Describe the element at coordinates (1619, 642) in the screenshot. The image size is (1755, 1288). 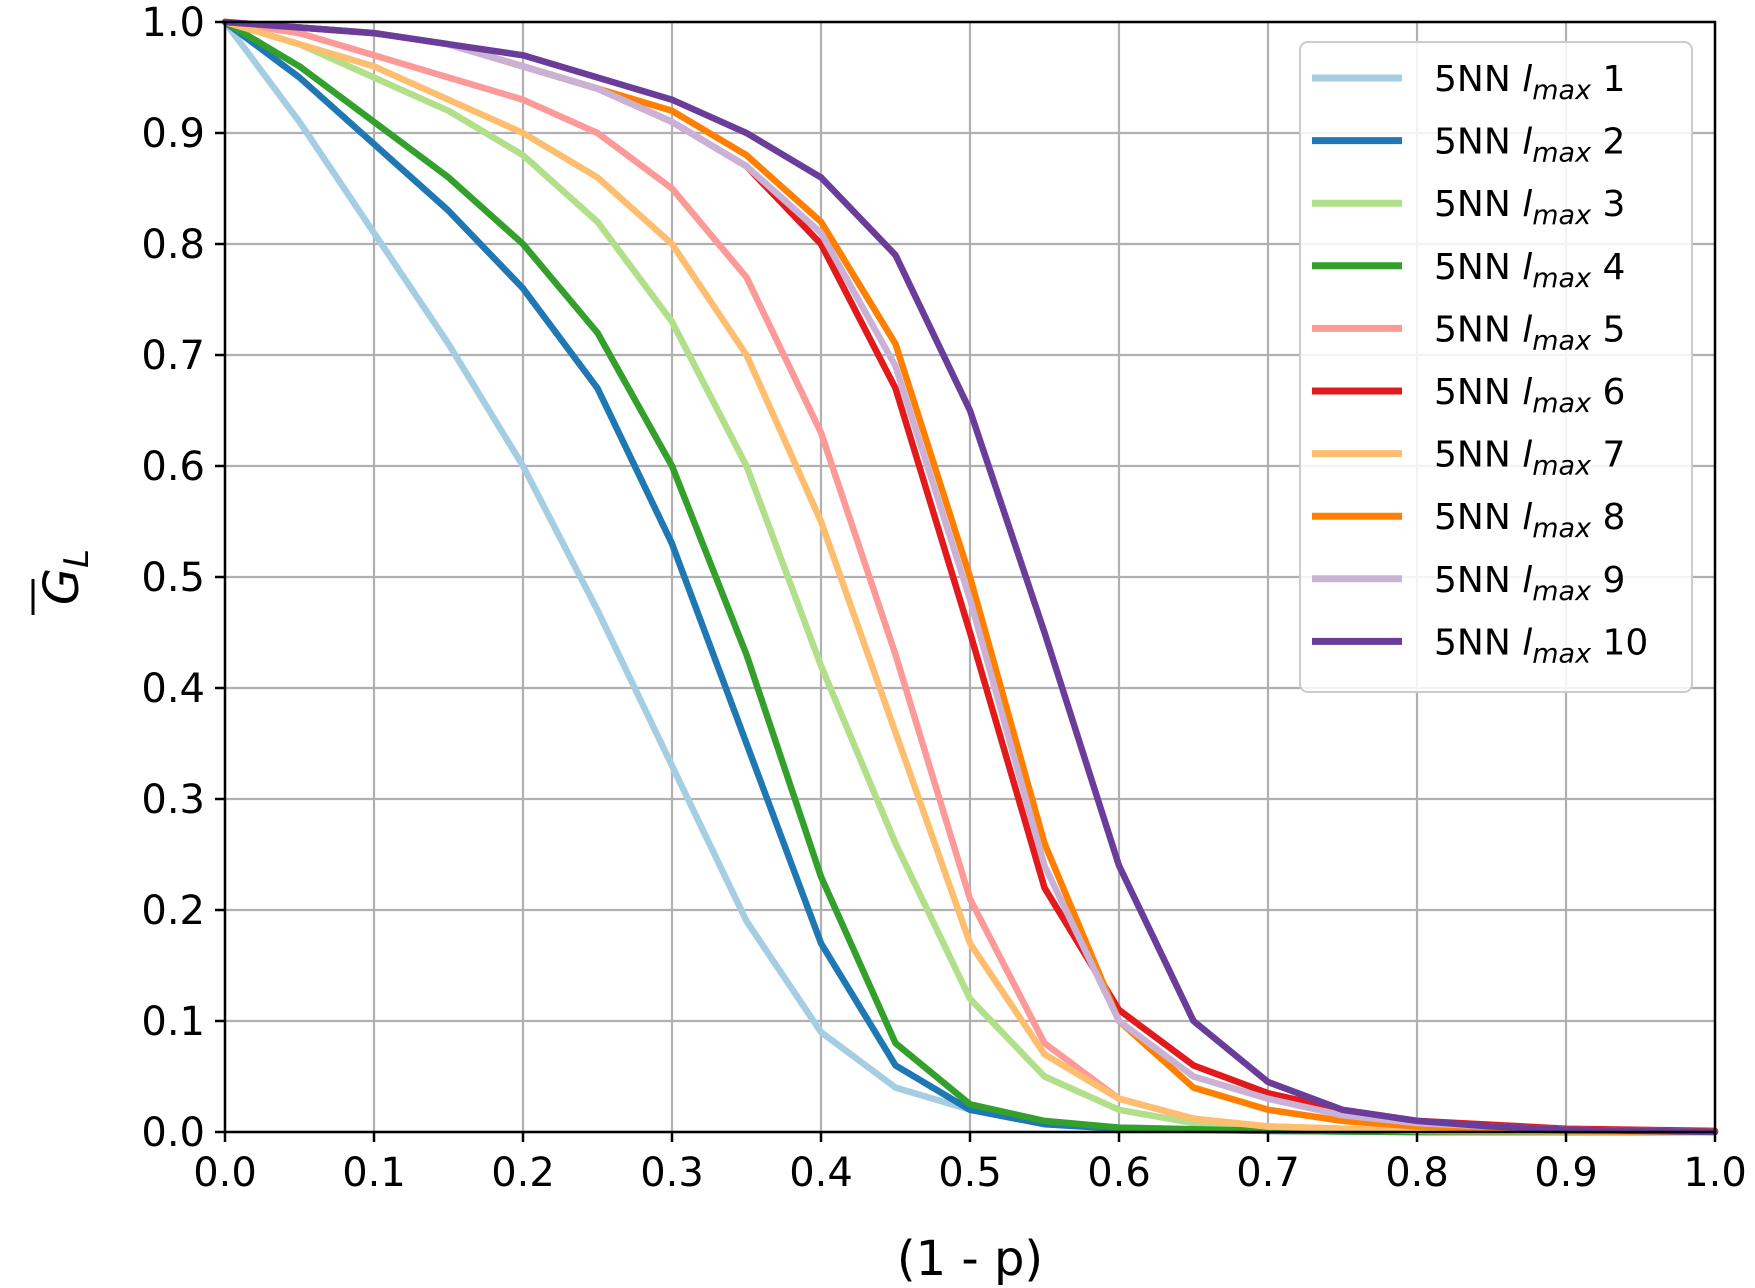
I see `legend-label-suffix: 10` at that location.